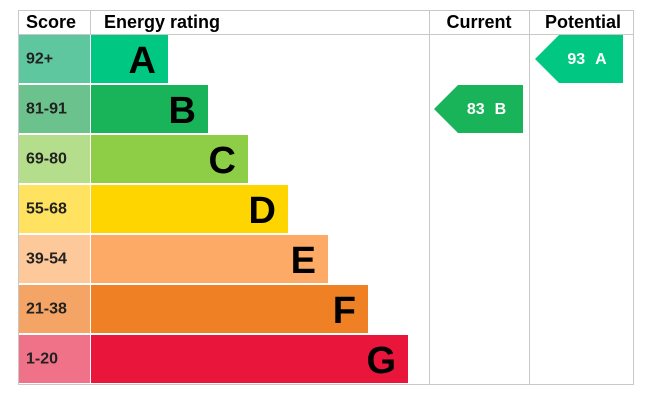  Describe the element at coordinates (222, 161) in the screenshot. I see `rating-letter: C` at that location.